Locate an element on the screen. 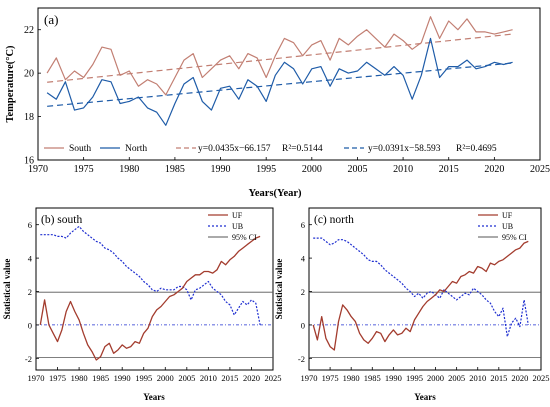 This screenshot has width=550, height=407. panel-a-x-tick-label: 1985 is located at coordinates (175, 169).